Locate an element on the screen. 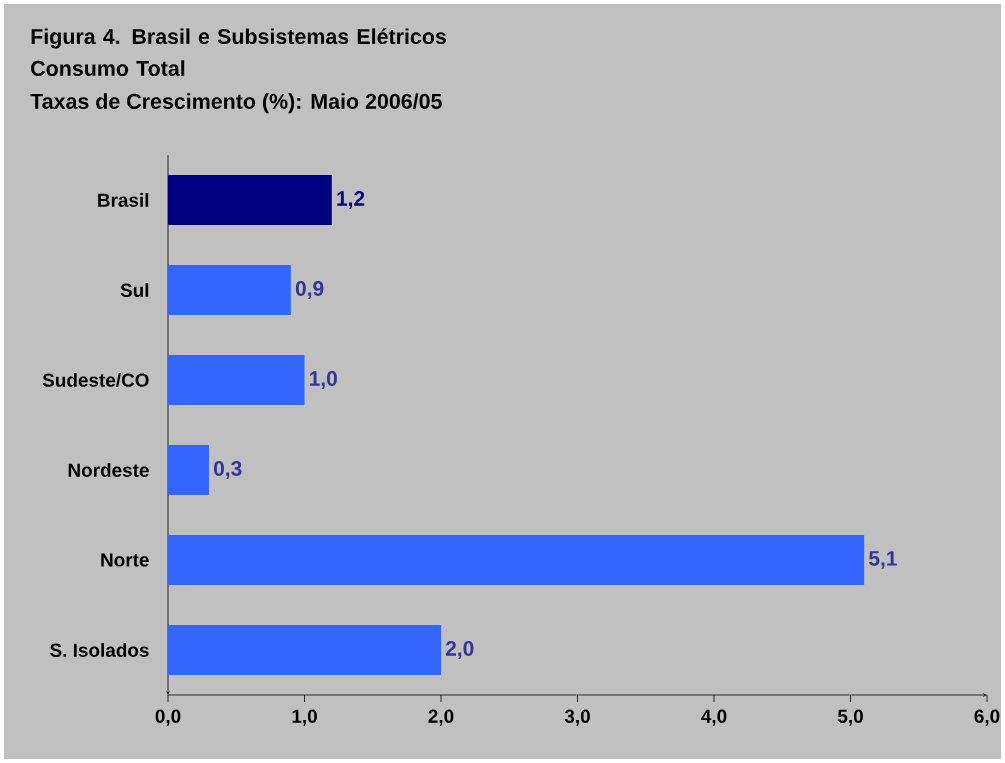 The width and height of the screenshot is (1005, 763). y-tick-label: Norte is located at coordinates (125, 560).